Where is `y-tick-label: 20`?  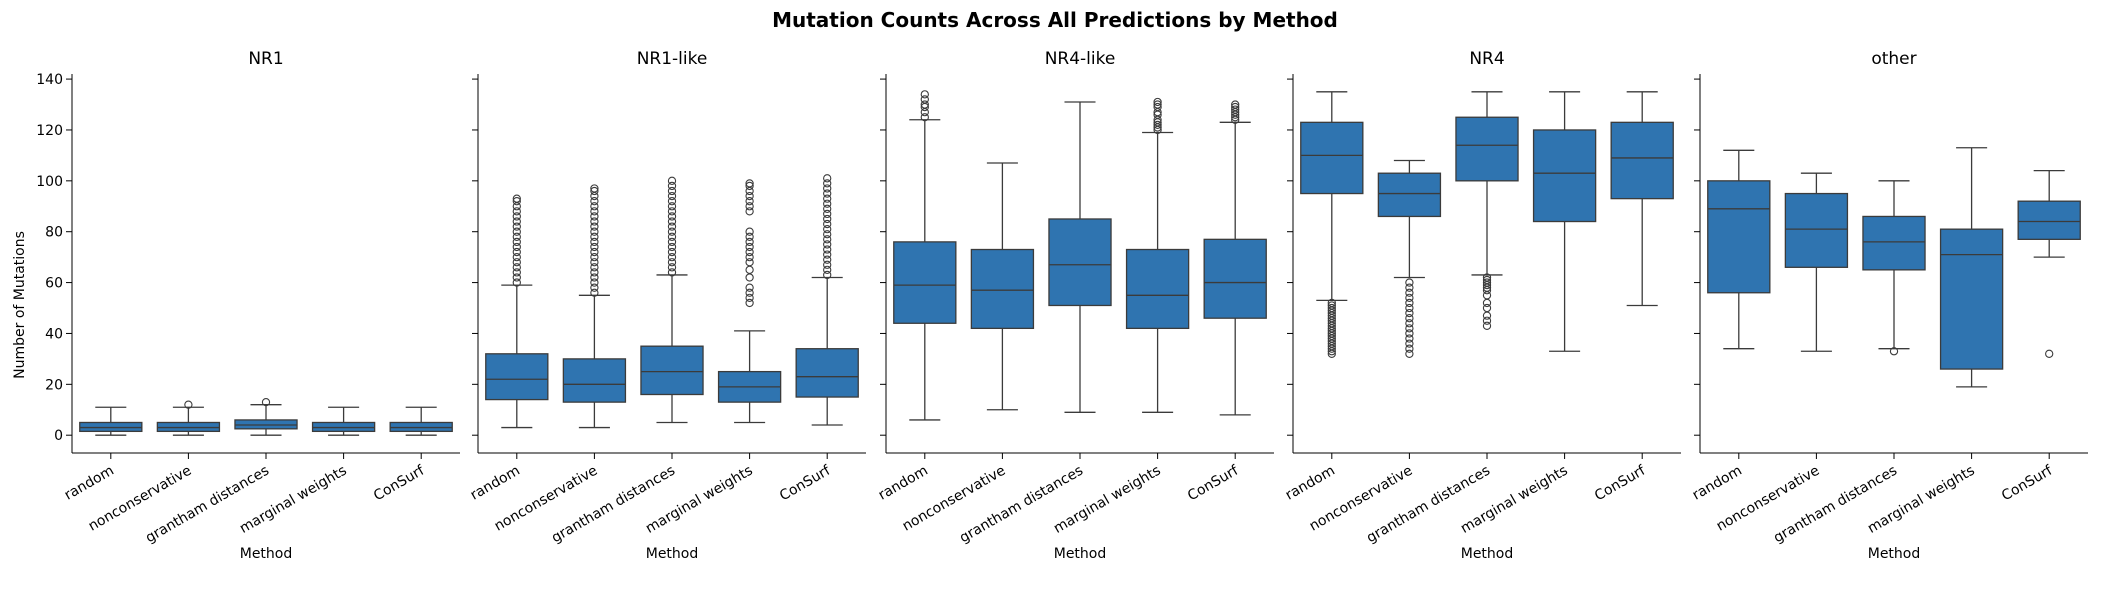 y-tick-label: 20 is located at coordinates (54, 385).